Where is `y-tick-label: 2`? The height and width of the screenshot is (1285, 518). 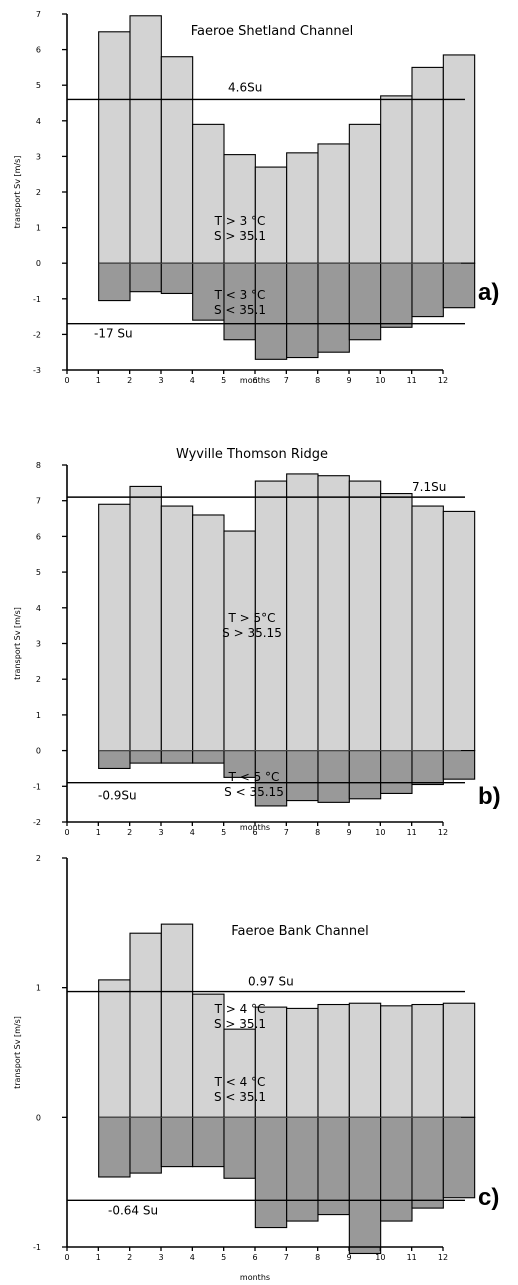
y-tick-label: 2 is located at coordinates (38, 679).